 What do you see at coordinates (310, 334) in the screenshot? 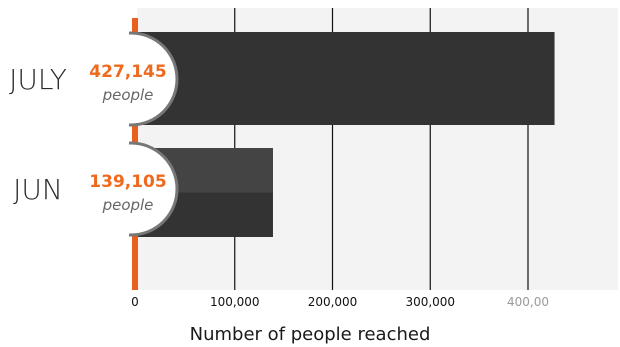
I see `x-axis-title: Number of people reached` at bounding box center [310, 334].